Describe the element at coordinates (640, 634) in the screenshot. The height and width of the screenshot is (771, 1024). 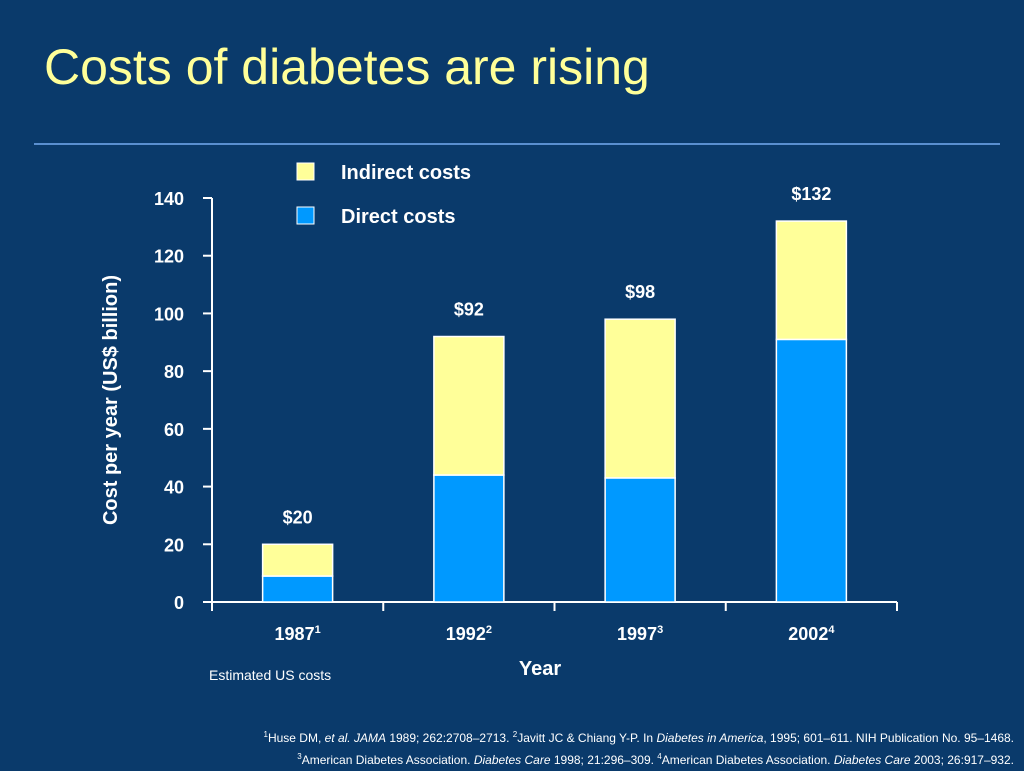
I see `x-tick-label: 19973` at that location.